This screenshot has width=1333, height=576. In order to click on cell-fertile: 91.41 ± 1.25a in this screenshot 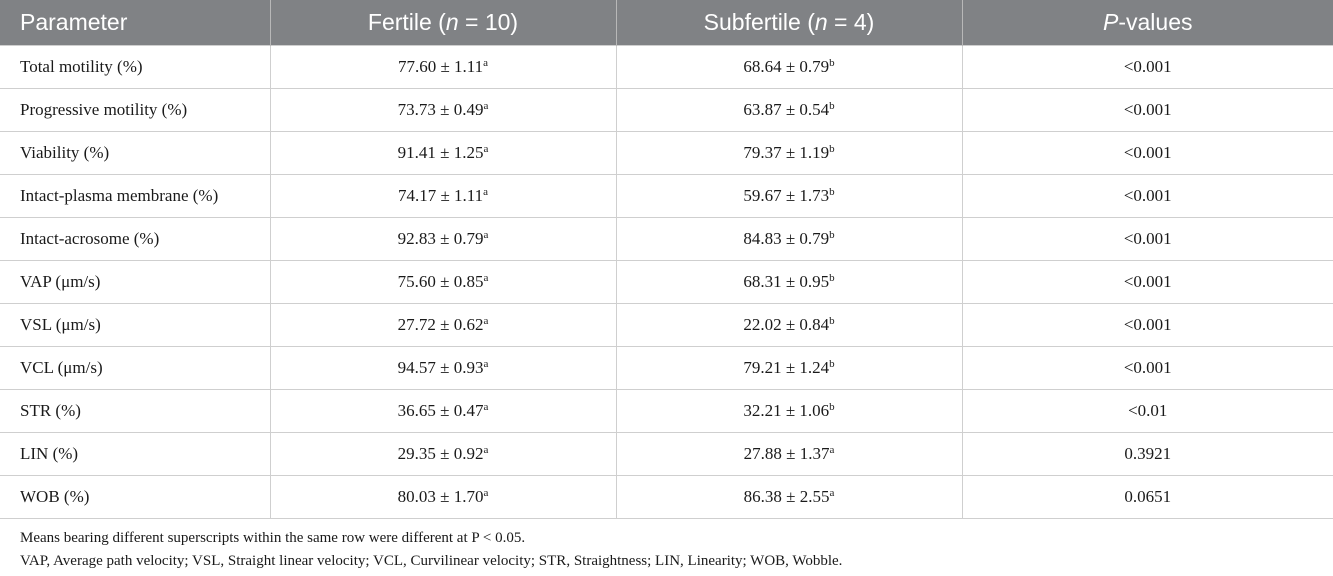, I will do `click(442, 152)`.